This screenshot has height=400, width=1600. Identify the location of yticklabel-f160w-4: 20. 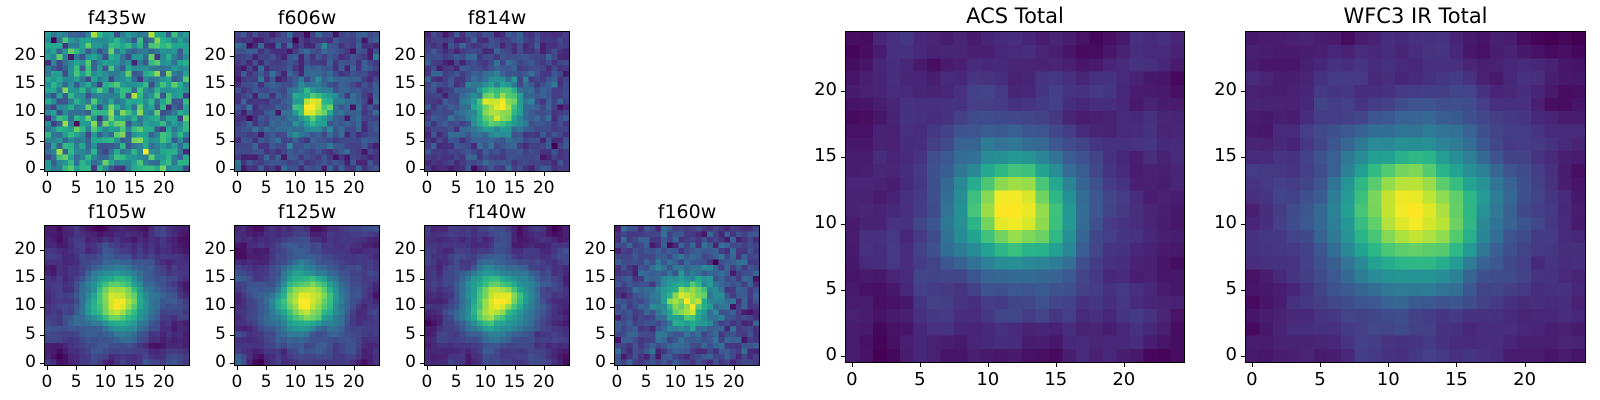
(595, 249).